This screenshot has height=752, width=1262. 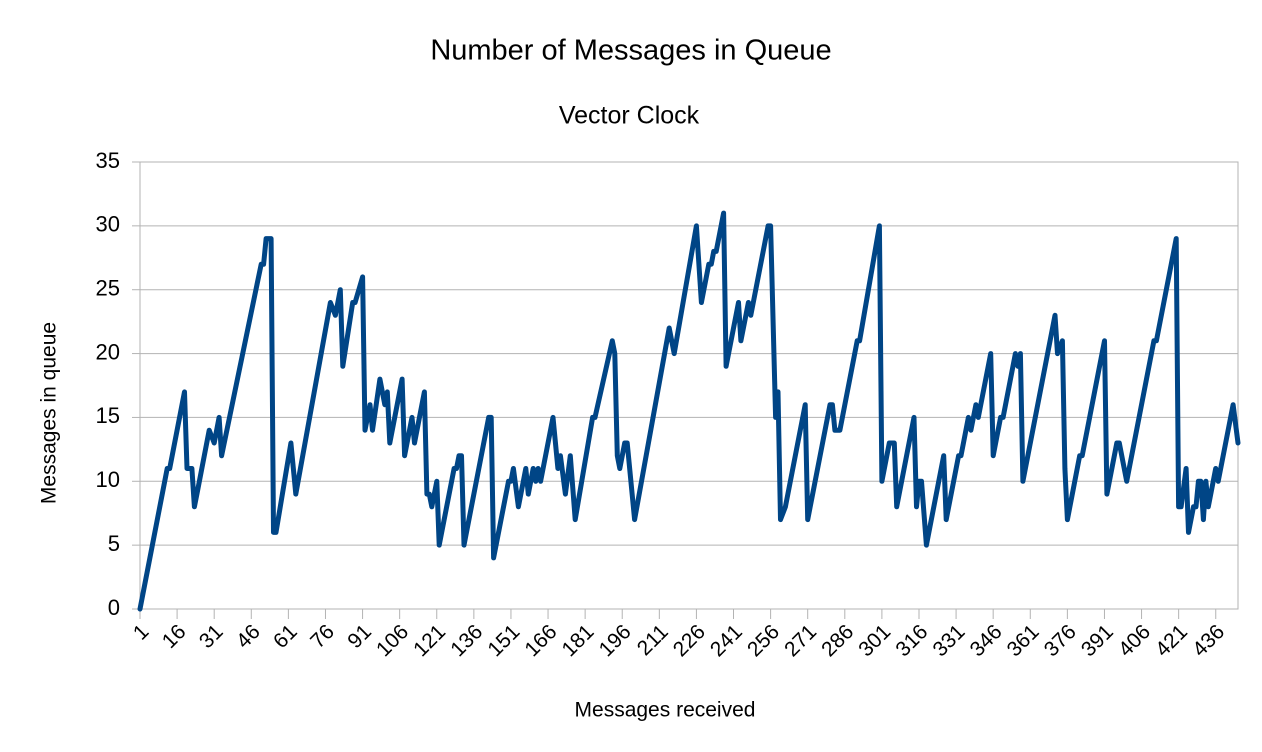 What do you see at coordinates (630, 51) in the screenshot?
I see `chart-title: Number of Messages in Queue` at bounding box center [630, 51].